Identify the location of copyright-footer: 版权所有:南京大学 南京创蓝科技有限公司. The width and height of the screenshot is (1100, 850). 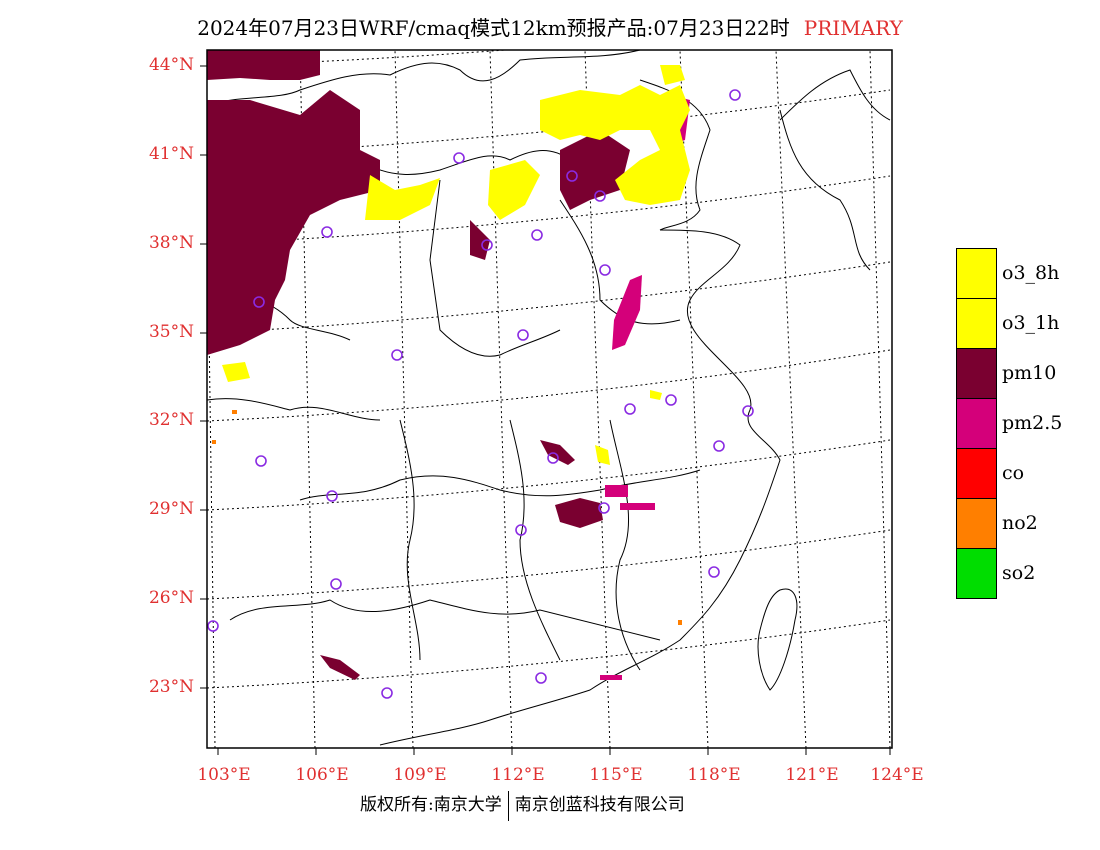
(522, 805).